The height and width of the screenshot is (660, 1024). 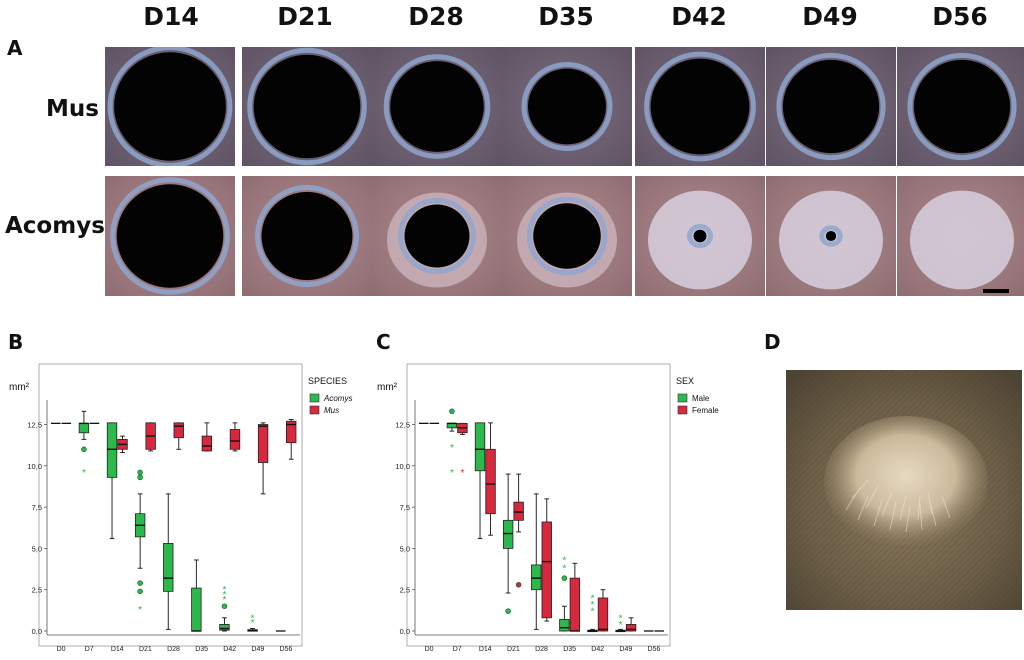 I want to click on box-acomys-d42, so click(x=224, y=624).